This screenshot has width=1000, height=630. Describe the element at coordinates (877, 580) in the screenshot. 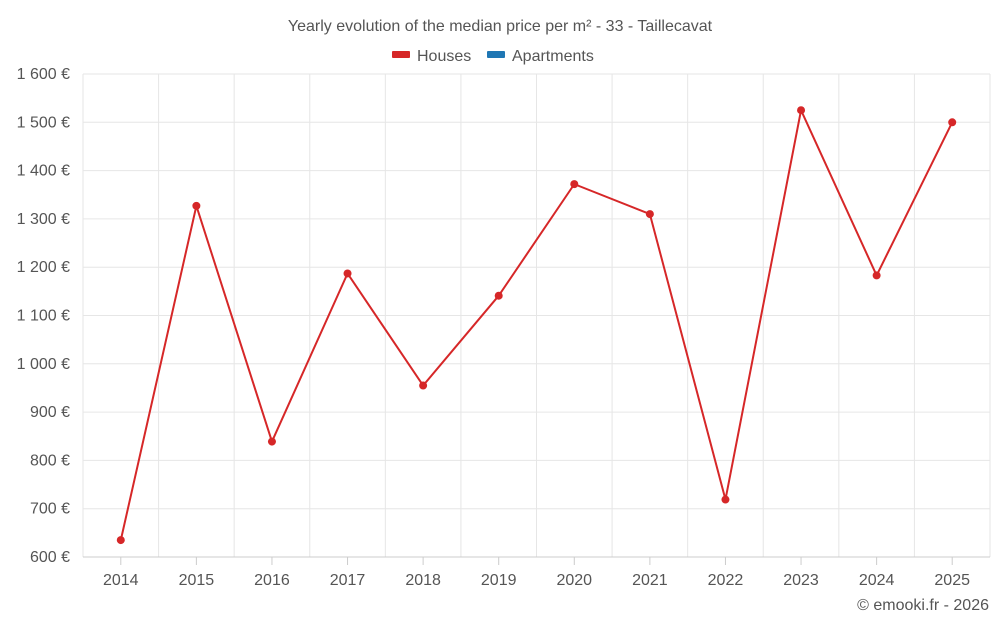

I see `x-tick-label: 2024` at that location.